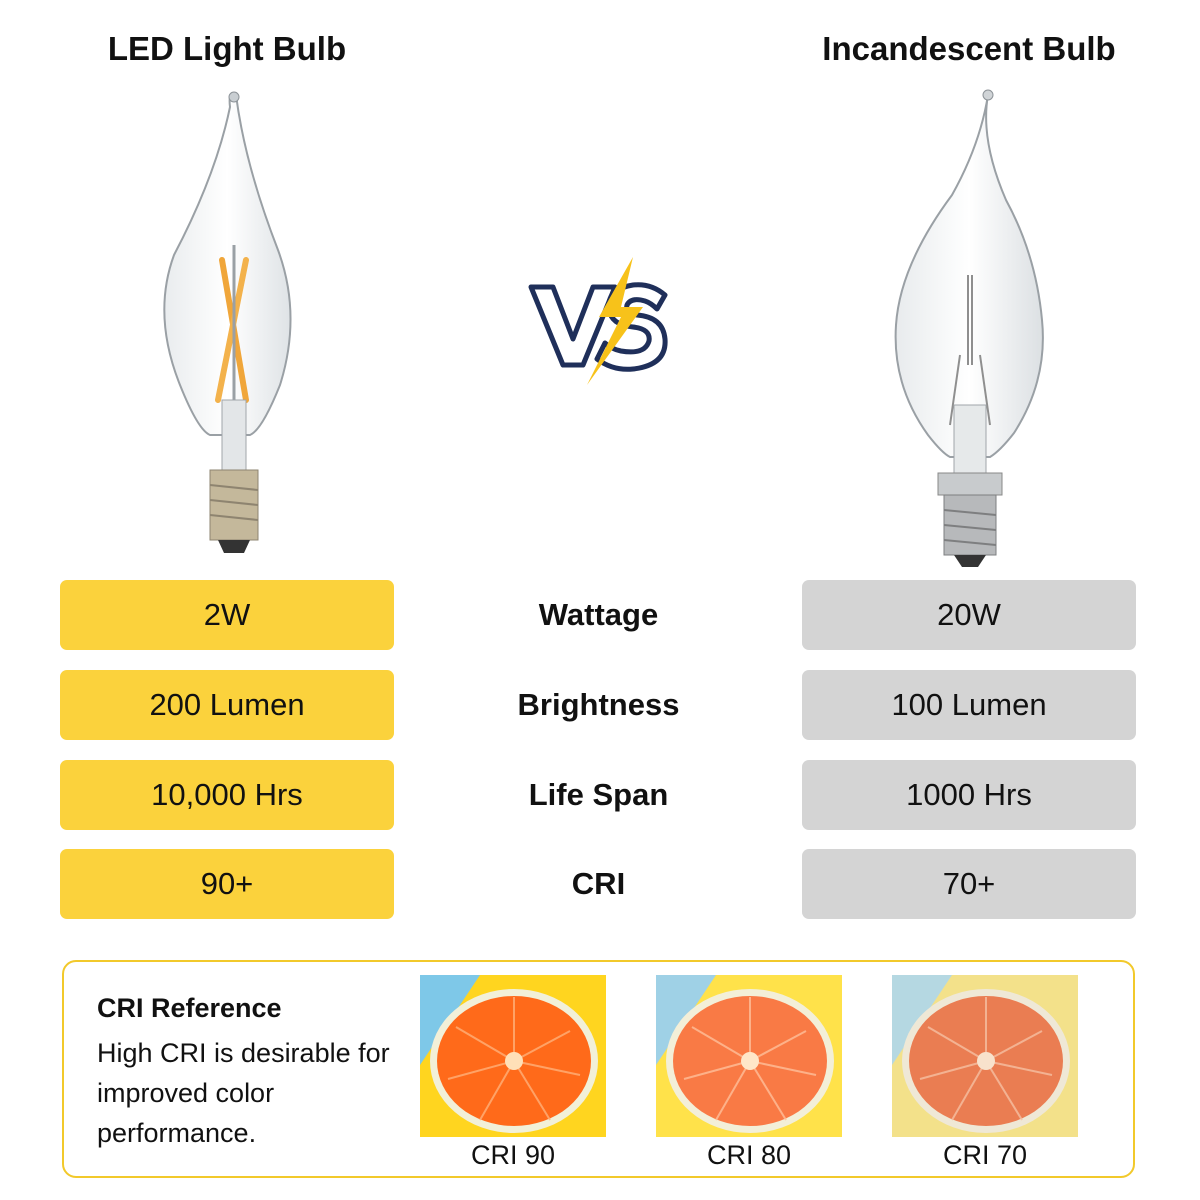 Image resolution: width=1200 pixels, height=1200 pixels. What do you see at coordinates (600, 325) in the screenshot?
I see `vs-emblem: VS` at bounding box center [600, 325].